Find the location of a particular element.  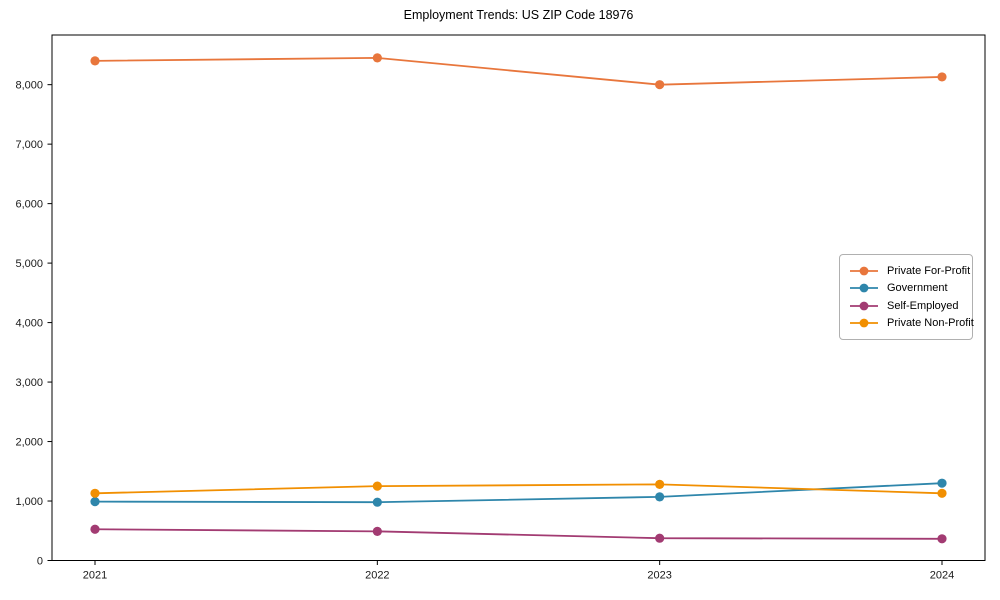

y-tick-label: 8,000 is located at coordinates (29, 85).